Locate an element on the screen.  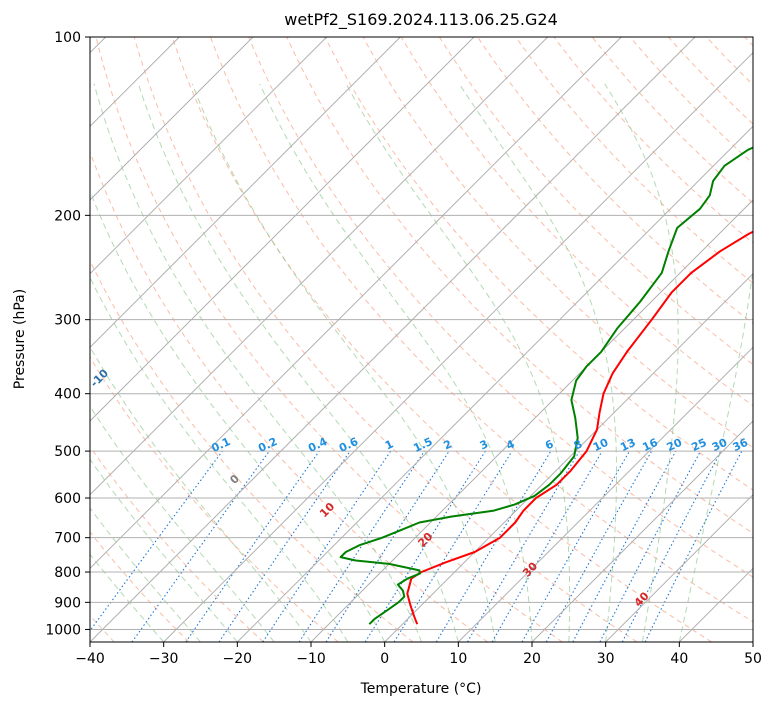
x-tick-label: 40 is located at coordinates (679, 659).